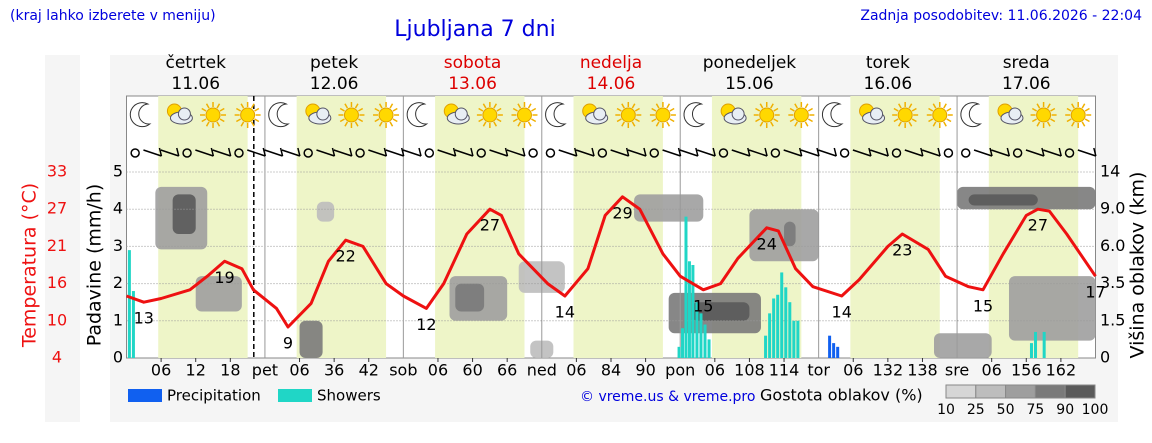 This screenshot has width=1152, height=443. What do you see at coordinates (749, 370) in the screenshot?
I see `x-tick-label: 108` at bounding box center [749, 370].